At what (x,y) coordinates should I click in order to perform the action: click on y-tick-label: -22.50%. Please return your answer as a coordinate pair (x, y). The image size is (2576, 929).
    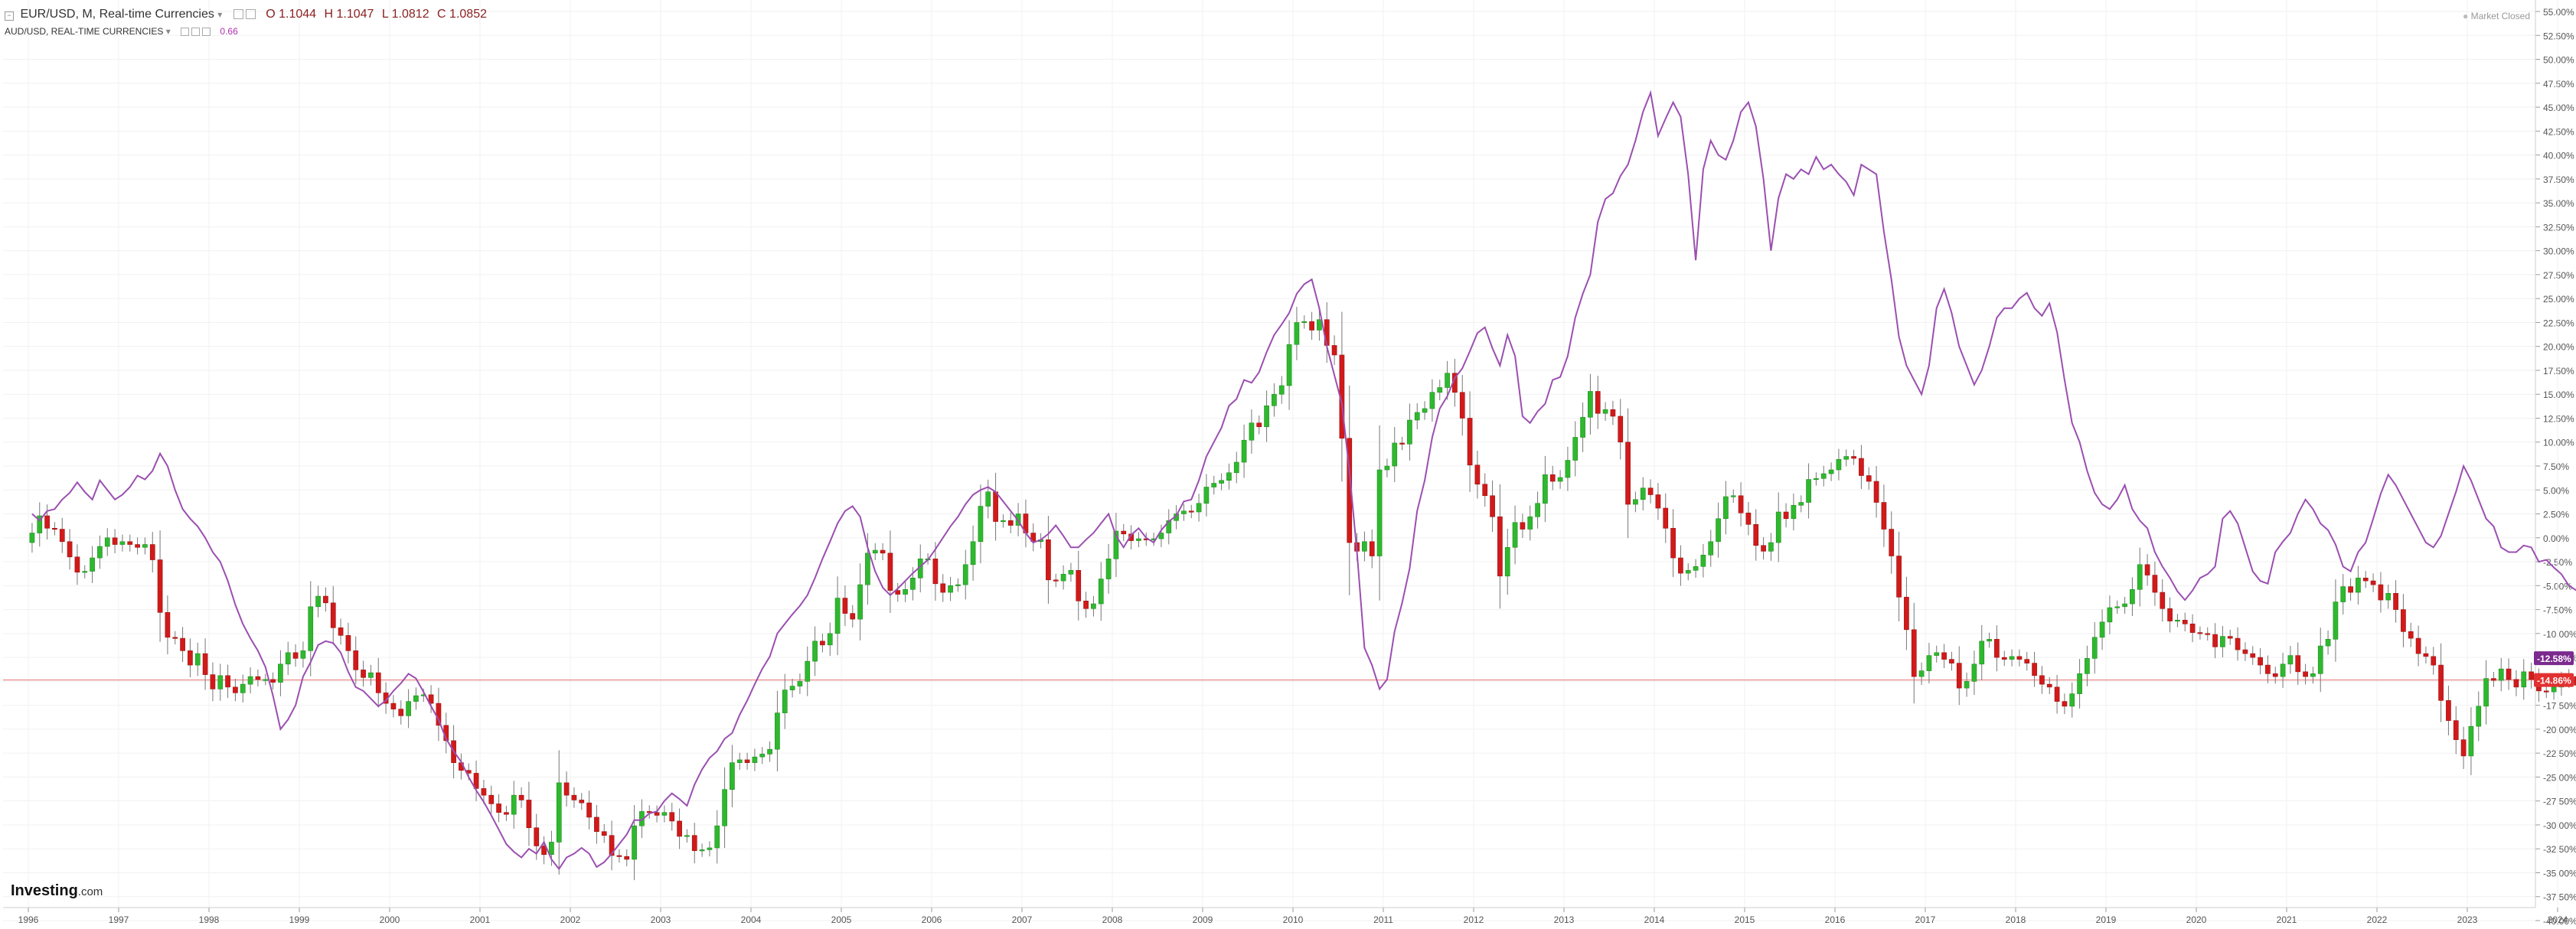
    Looking at the image, I should click on (2559, 753).